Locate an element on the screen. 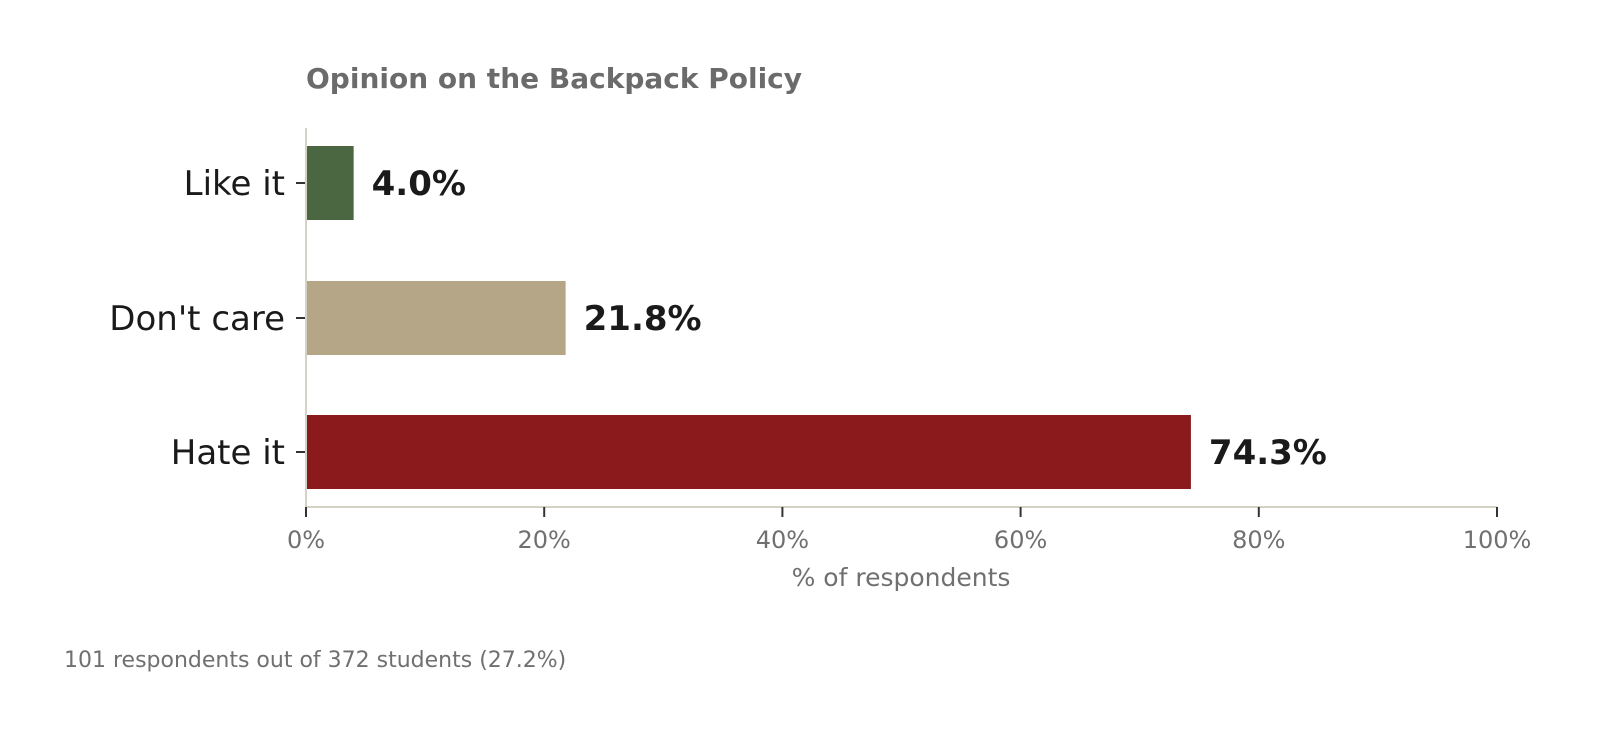 The height and width of the screenshot is (737, 1600). x-tick-label-40: 40% is located at coordinates (782, 540).